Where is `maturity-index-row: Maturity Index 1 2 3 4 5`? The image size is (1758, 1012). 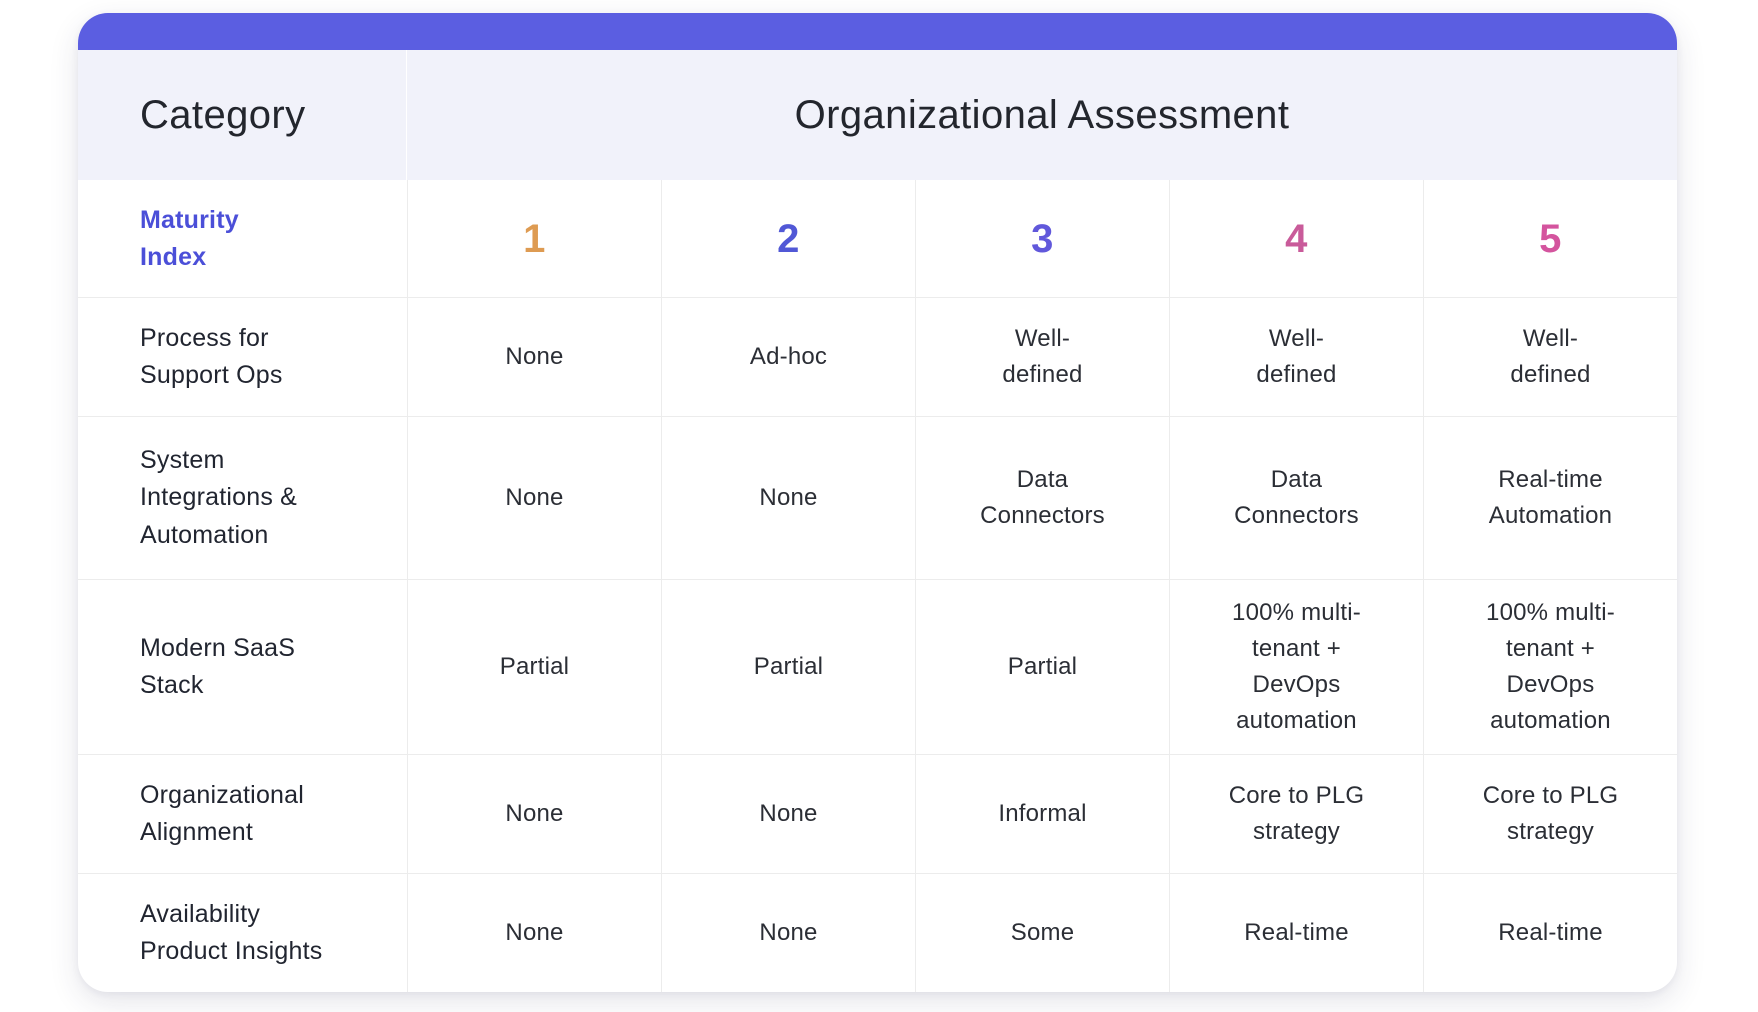
maturity-index-row: Maturity Index 1 2 3 4 5 is located at coordinates (877, 238).